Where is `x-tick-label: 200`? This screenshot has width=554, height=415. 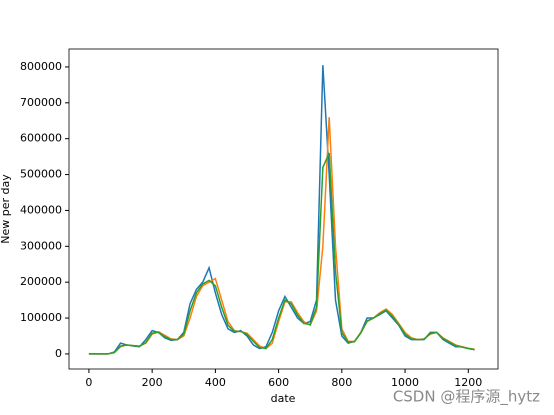
x-tick-label: 200 is located at coordinates (152, 382).